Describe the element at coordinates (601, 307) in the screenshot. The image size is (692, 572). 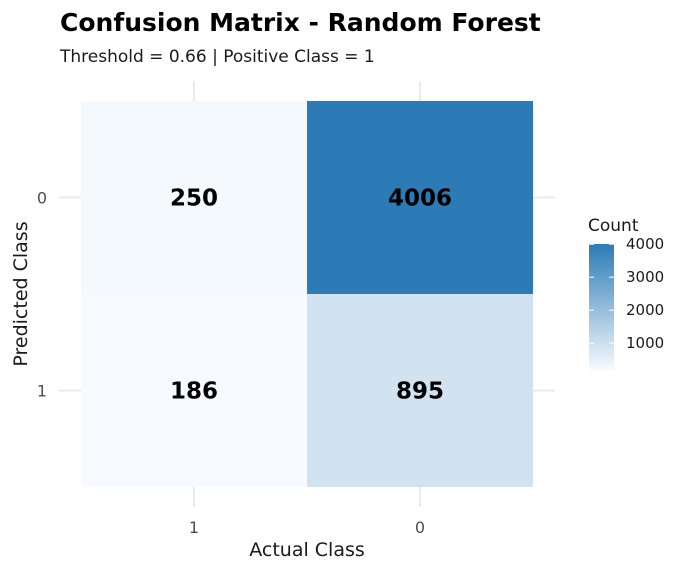
I see `legend-colorbar` at that location.